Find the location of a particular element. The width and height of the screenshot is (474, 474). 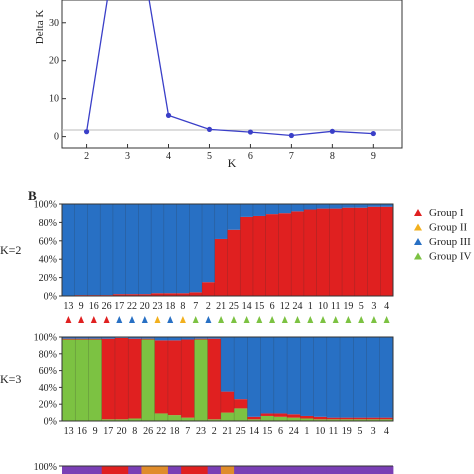

sample-id-label: 18 is located at coordinates (175, 431).